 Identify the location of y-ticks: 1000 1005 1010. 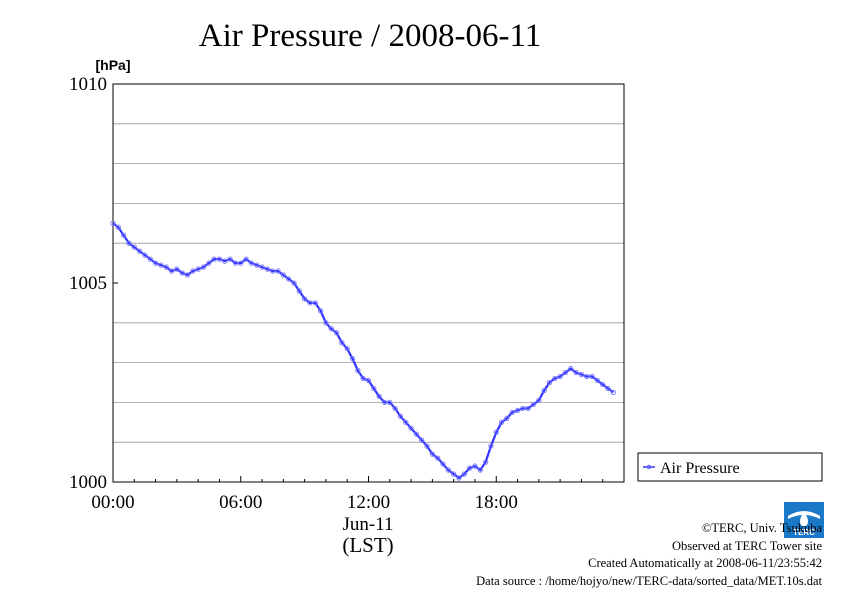
(93, 283).